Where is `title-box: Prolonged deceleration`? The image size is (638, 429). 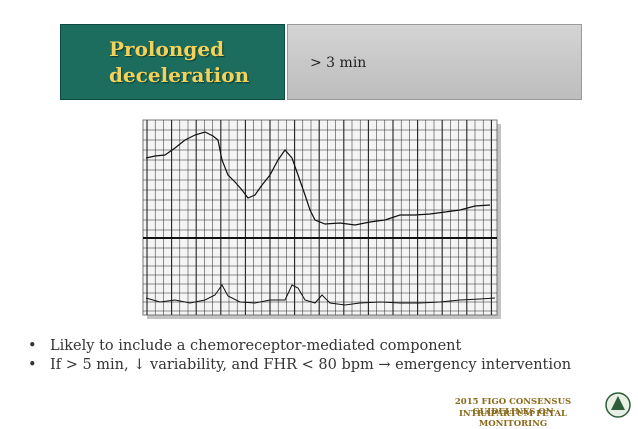
title-box: Prolonged deceleration is located at coordinates (172, 62).